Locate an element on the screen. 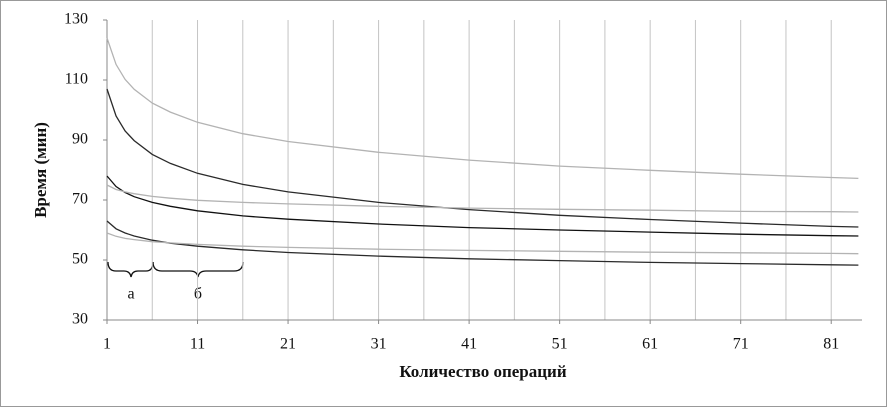  y-tick-label: 90 is located at coordinates (80, 139).